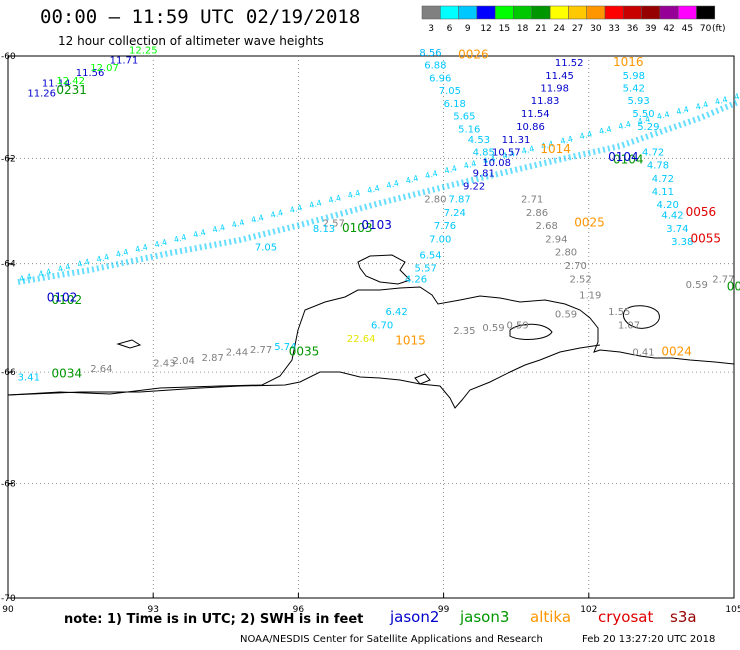  I want to click on swh-value: 4.26, so click(416, 279).